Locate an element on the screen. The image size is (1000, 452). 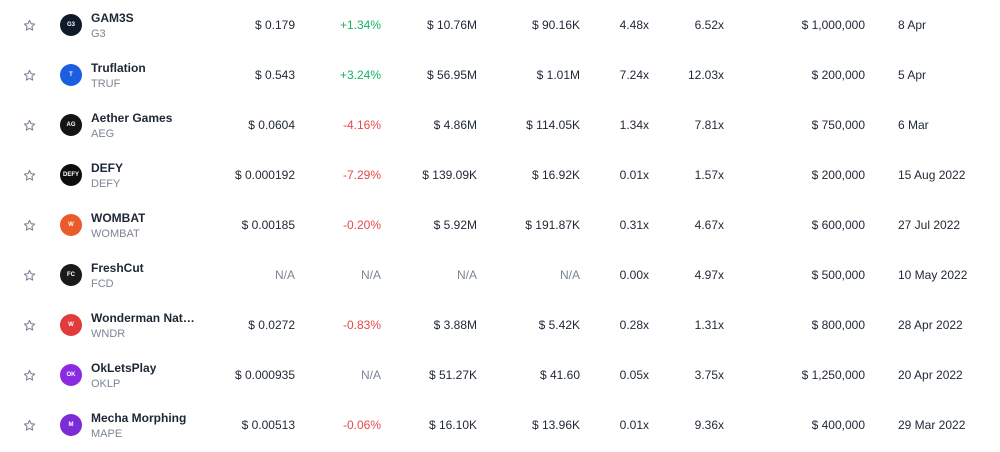
market-cap: $ 5.92M is located at coordinates (455, 225).